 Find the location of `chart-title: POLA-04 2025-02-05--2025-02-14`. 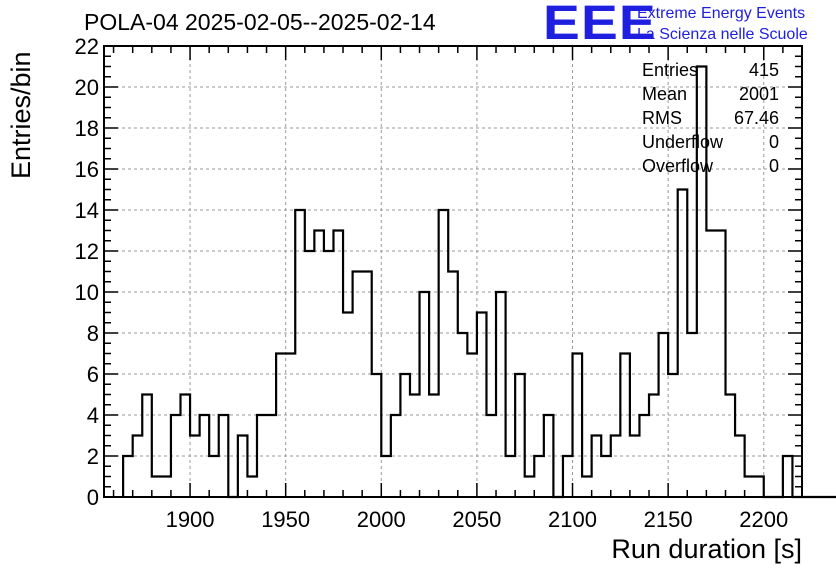

chart-title: POLA-04 2025-02-05--2025-02-14 is located at coordinates (260, 22).